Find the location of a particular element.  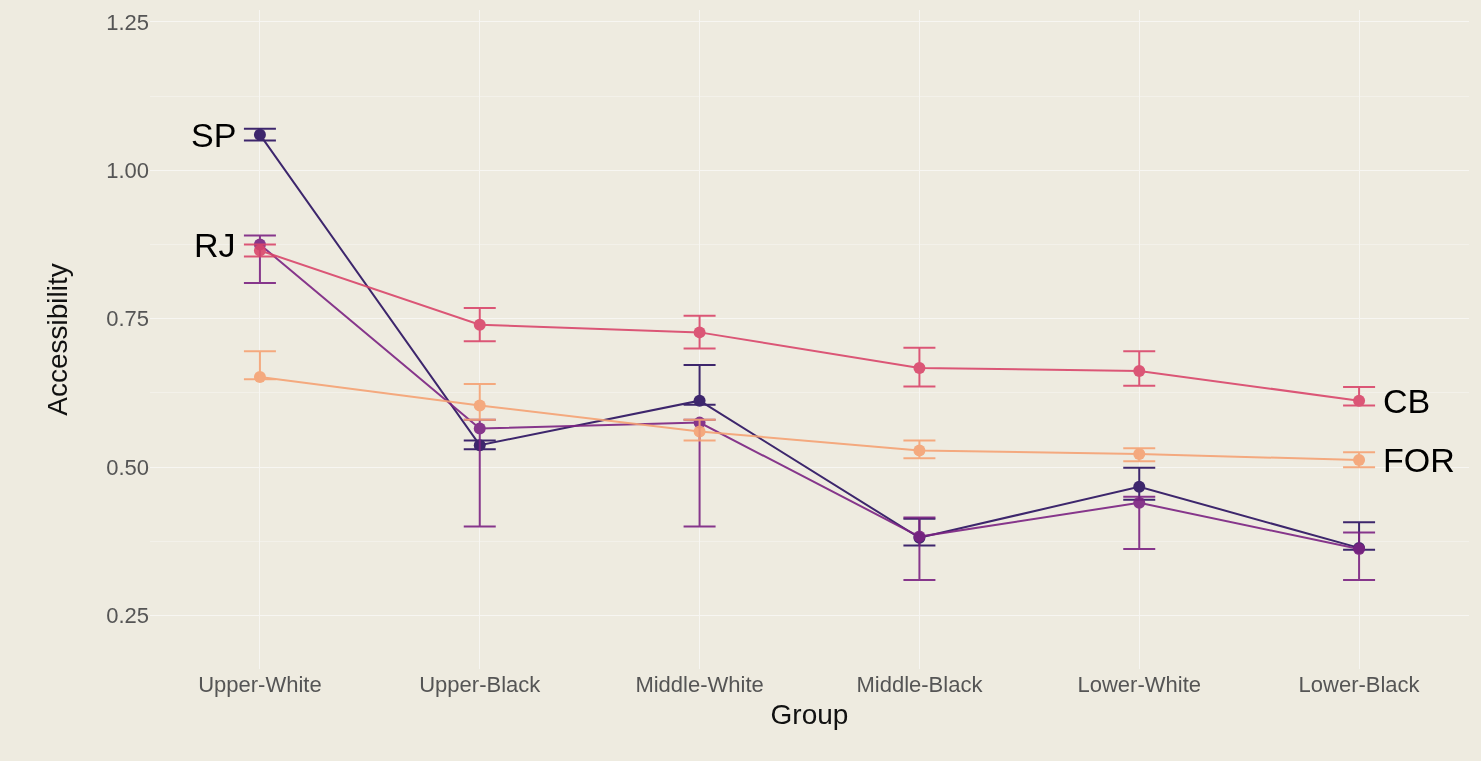

y-tick-label: 0.25 is located at coordinates (127, 616).